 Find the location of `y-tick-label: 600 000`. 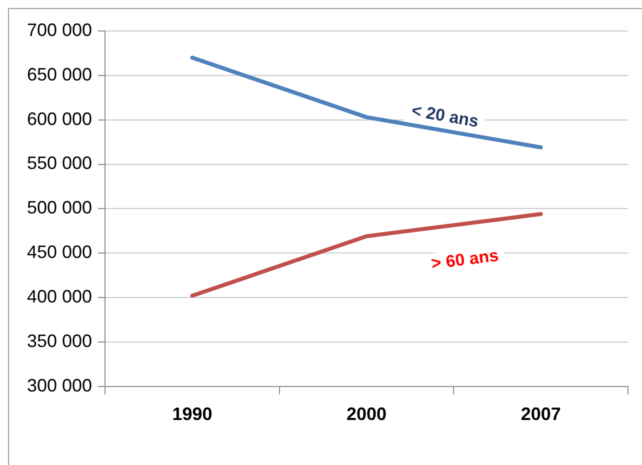

y-tick-label: 600 000 is located at coordinates (59, 118).